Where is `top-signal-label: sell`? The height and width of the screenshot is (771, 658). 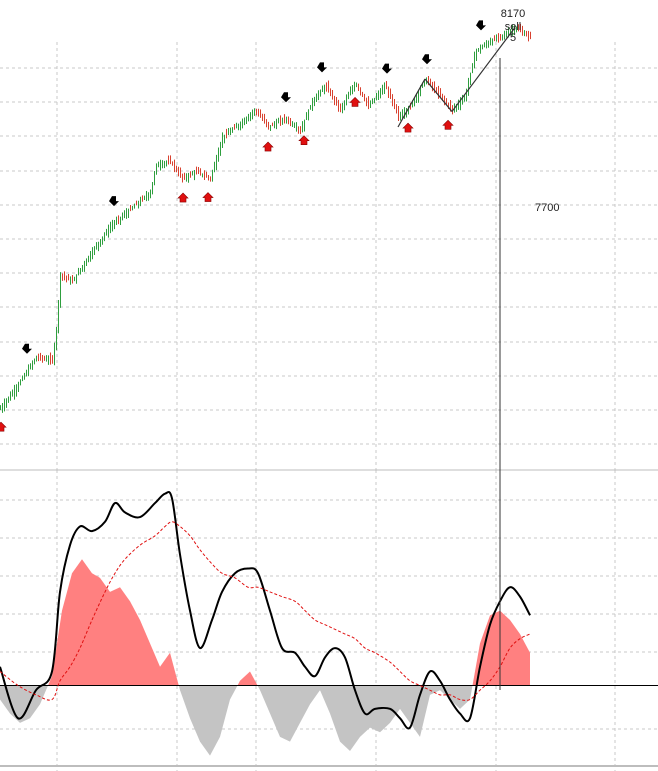 top-signal-label: sell is located at coordinates (513, 27).